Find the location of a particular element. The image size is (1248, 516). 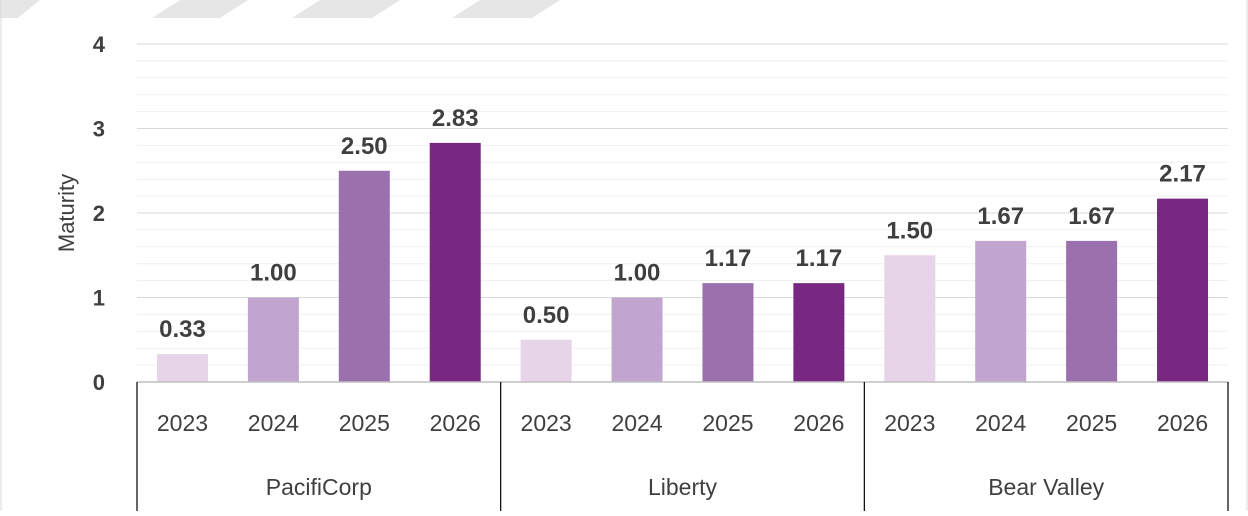

data-label: 0.33 is located at coordinates (182, 329).